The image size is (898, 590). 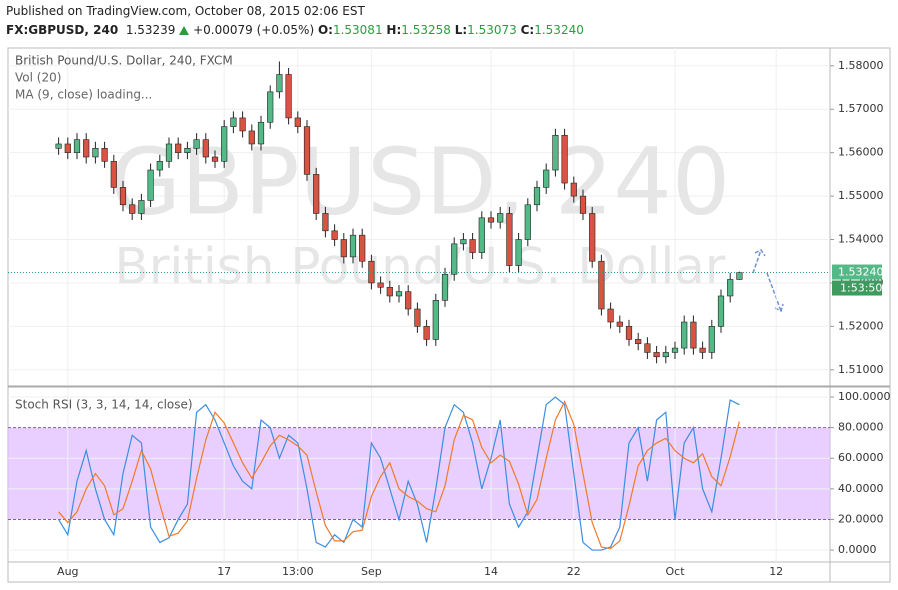 I want to click on x-tick-label: 12, so click(x=776, y=571).